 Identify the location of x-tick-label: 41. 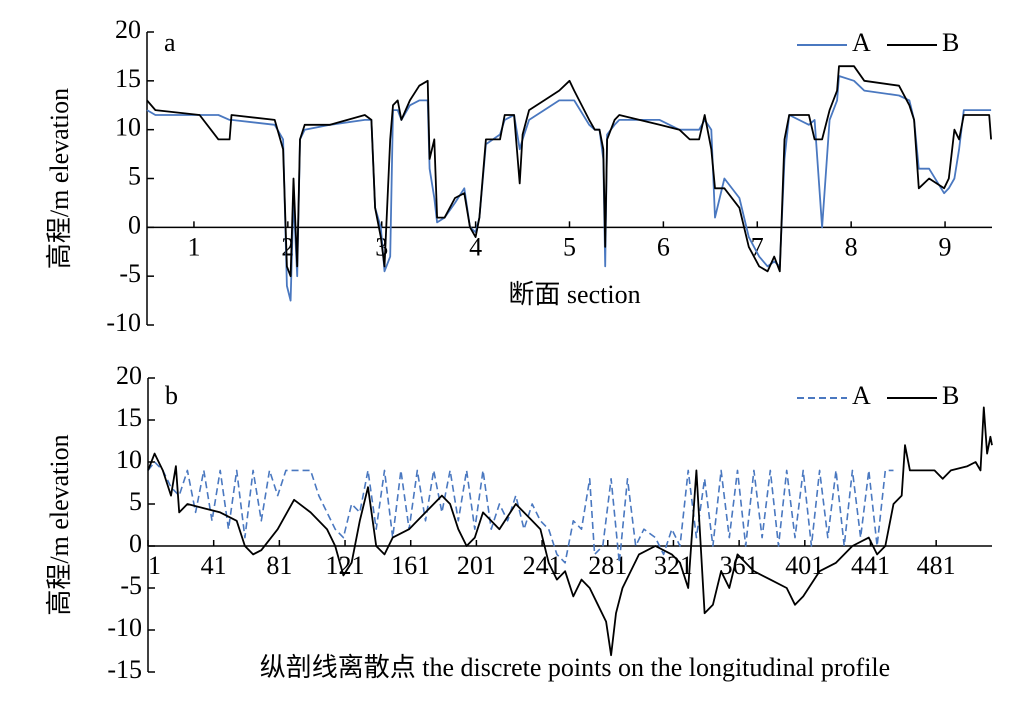
(214, 565).